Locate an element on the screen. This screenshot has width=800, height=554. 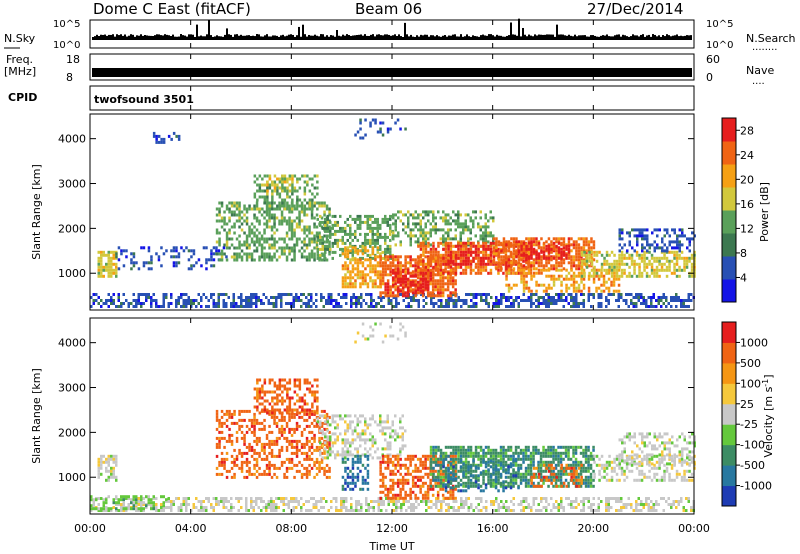
power-ylabel: Slant Range [km] is located at coordinates (36, 212).